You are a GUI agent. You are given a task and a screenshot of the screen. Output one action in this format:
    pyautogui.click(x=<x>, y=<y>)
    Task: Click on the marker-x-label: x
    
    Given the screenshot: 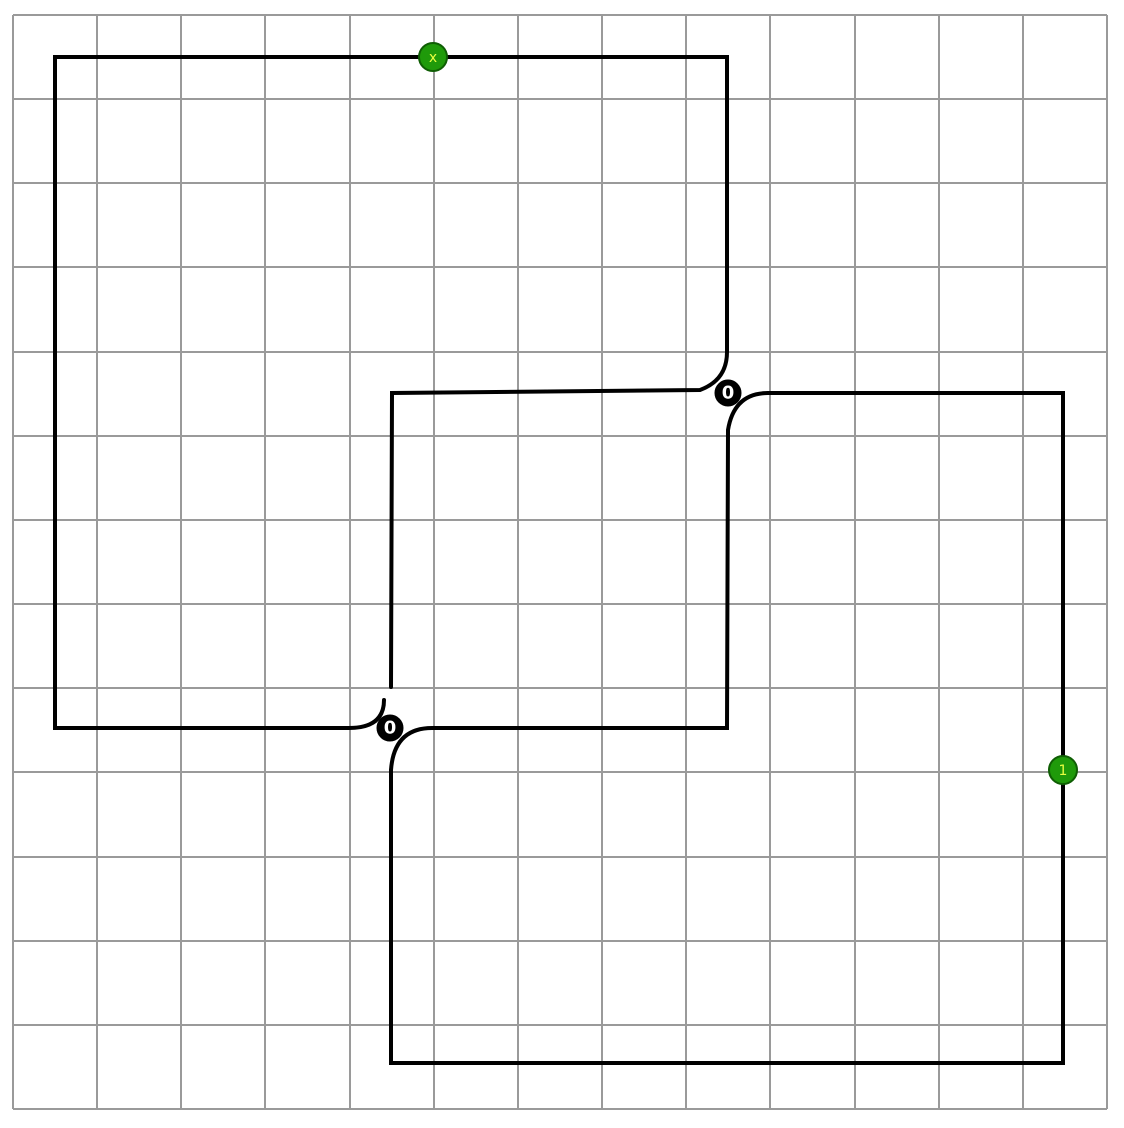 What is the action you would take?
    pyautogui.click(x=433, y=58)
    